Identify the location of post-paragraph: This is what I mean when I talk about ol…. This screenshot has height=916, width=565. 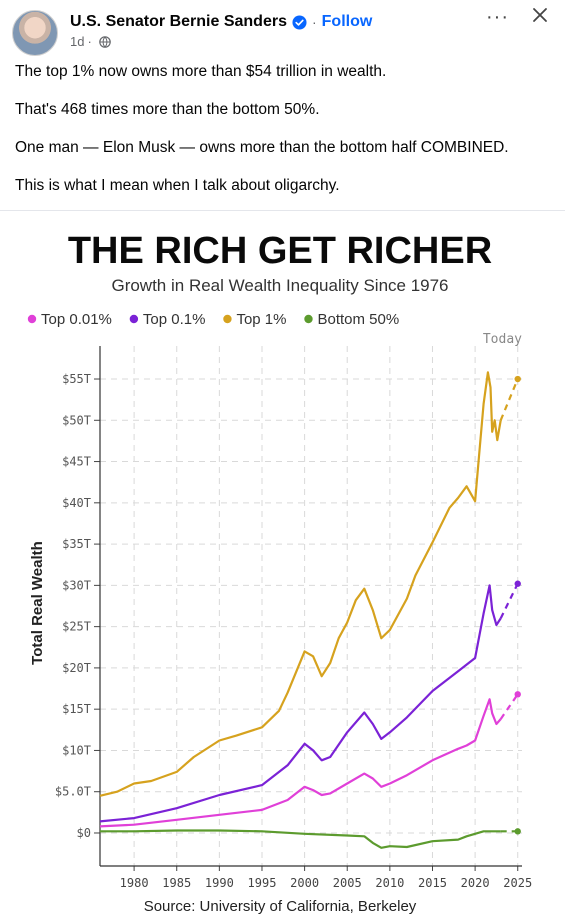
(177, 185).